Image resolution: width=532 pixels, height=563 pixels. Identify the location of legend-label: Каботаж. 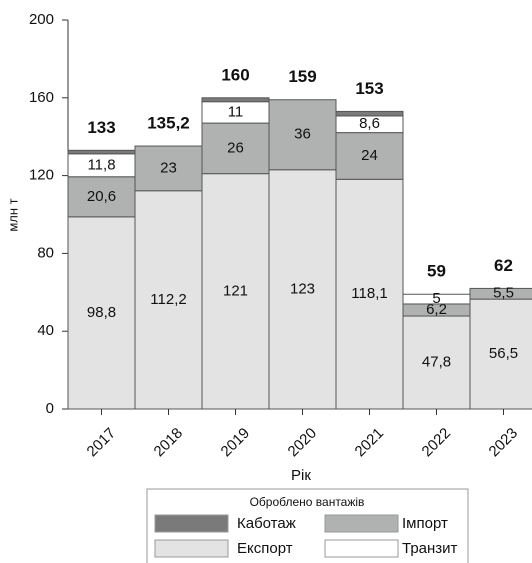
(266, 523).